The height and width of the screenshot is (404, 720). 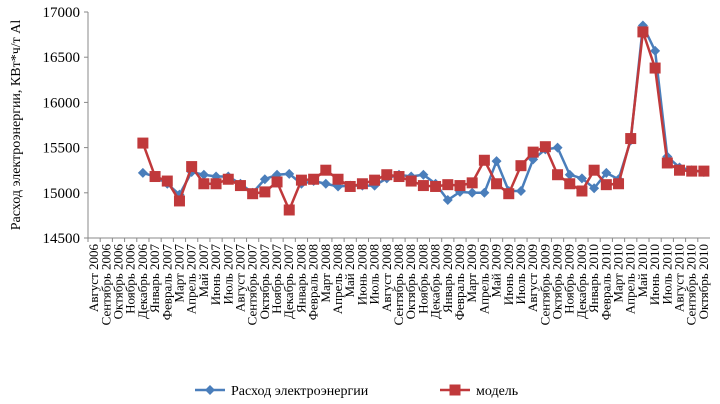 I want to click on x-tick-label: Сентябрь 2009, so click(x=544, y=284).